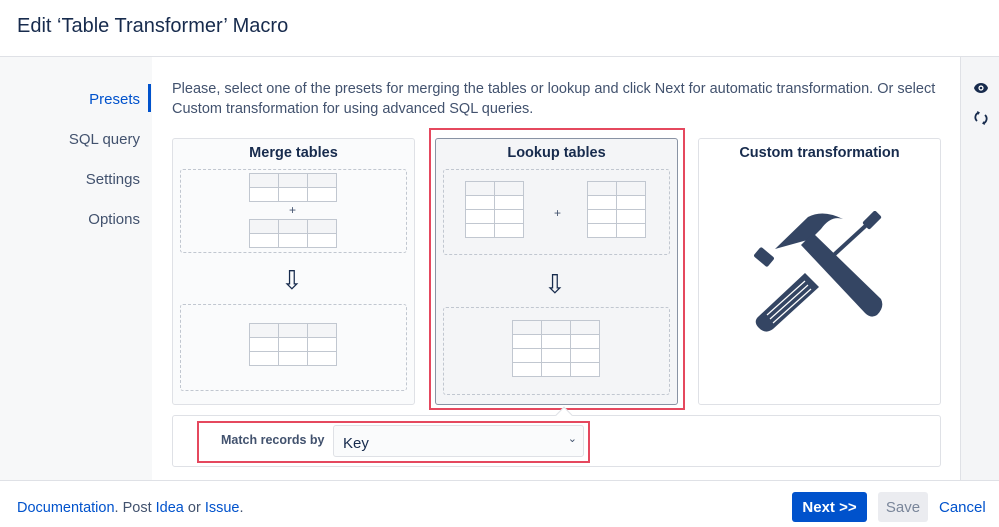 Image resolution: width=999 pixels, height=527 pixels. What do you see at coordinates (104, 139) in the screenshot?
I see `nav-item-sql-query: SQL query` at bounding box center [104, 139].